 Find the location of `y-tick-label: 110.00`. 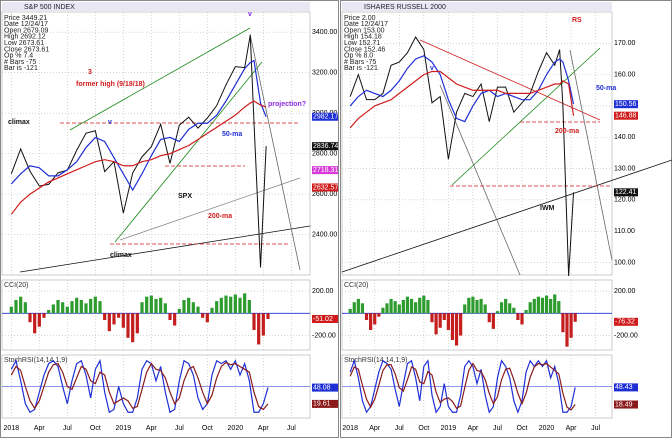

y-tick-label: 110.00 is located at coordinates (624, 231).